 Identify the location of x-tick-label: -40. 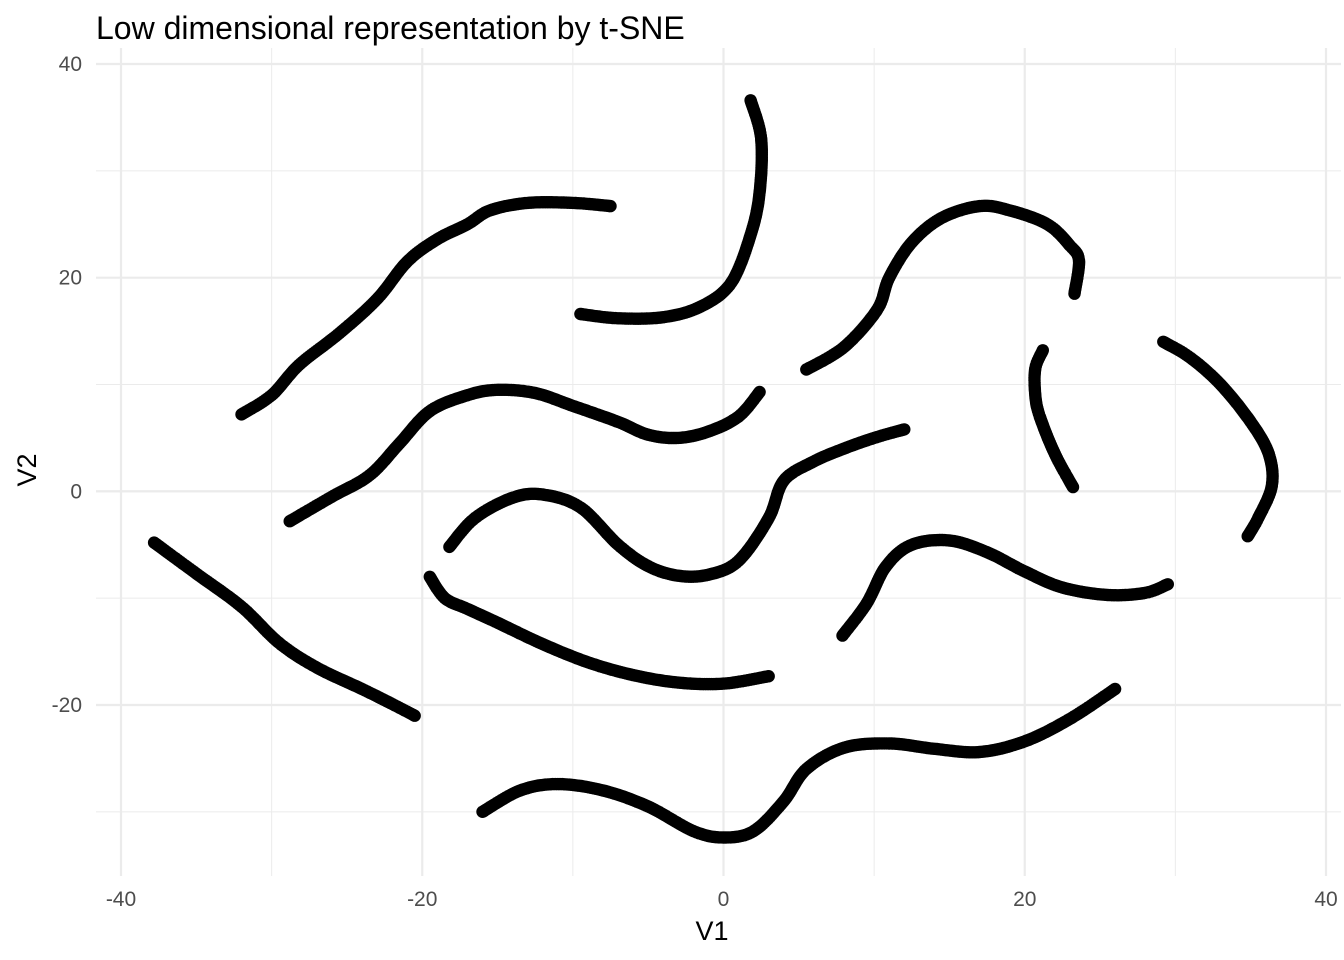
(121, 899).